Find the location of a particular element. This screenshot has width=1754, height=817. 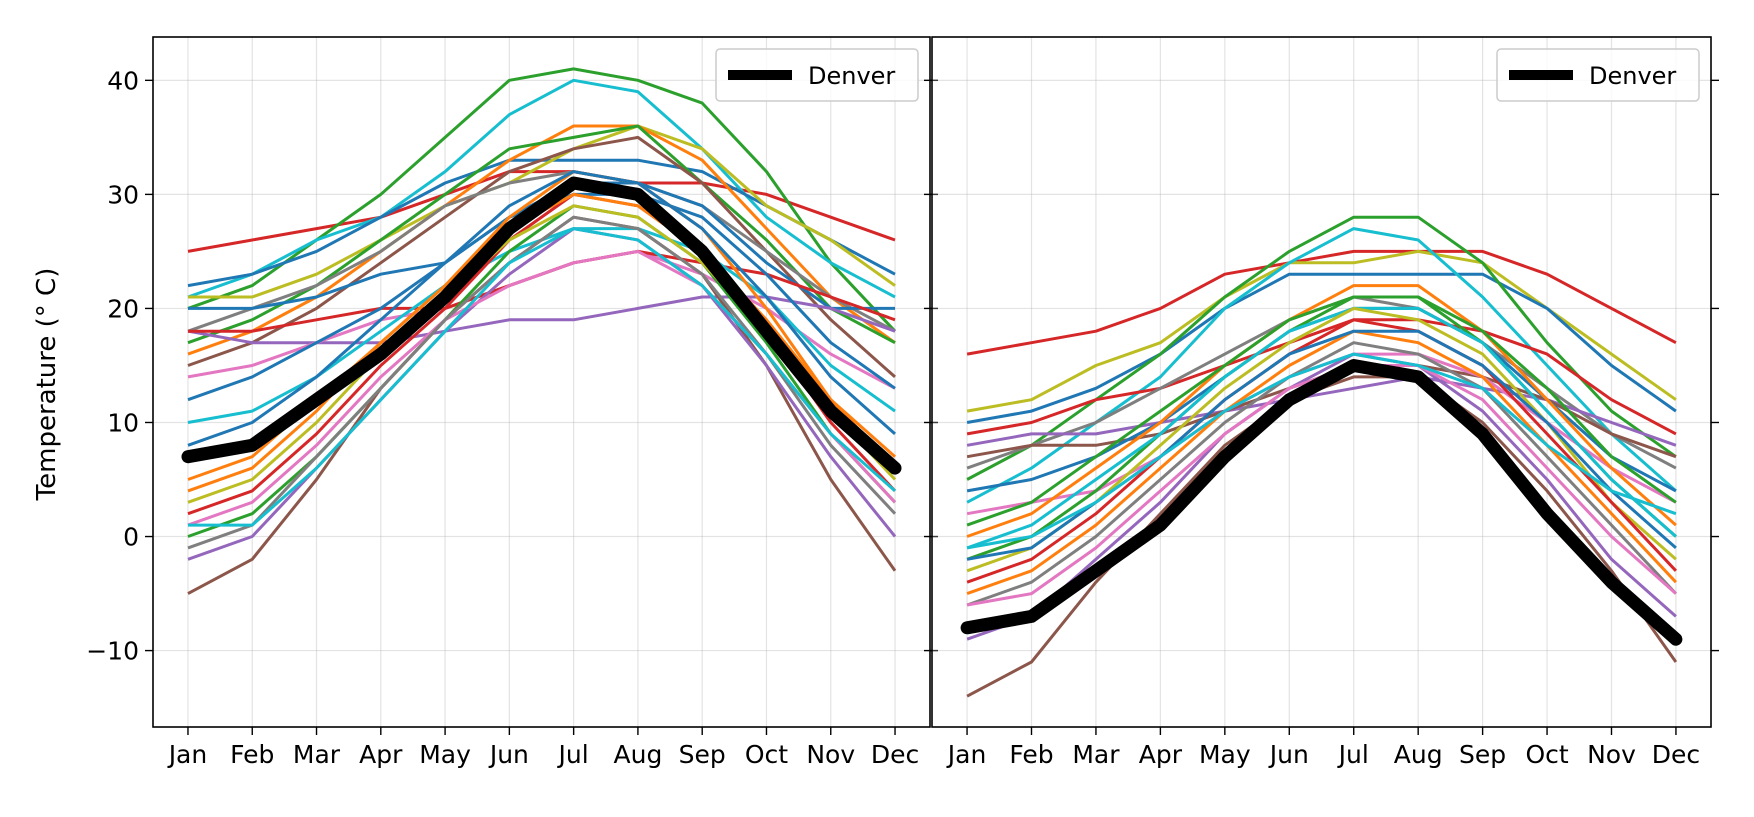

y-tick-label: 10 is located at coordinates (123, 422).